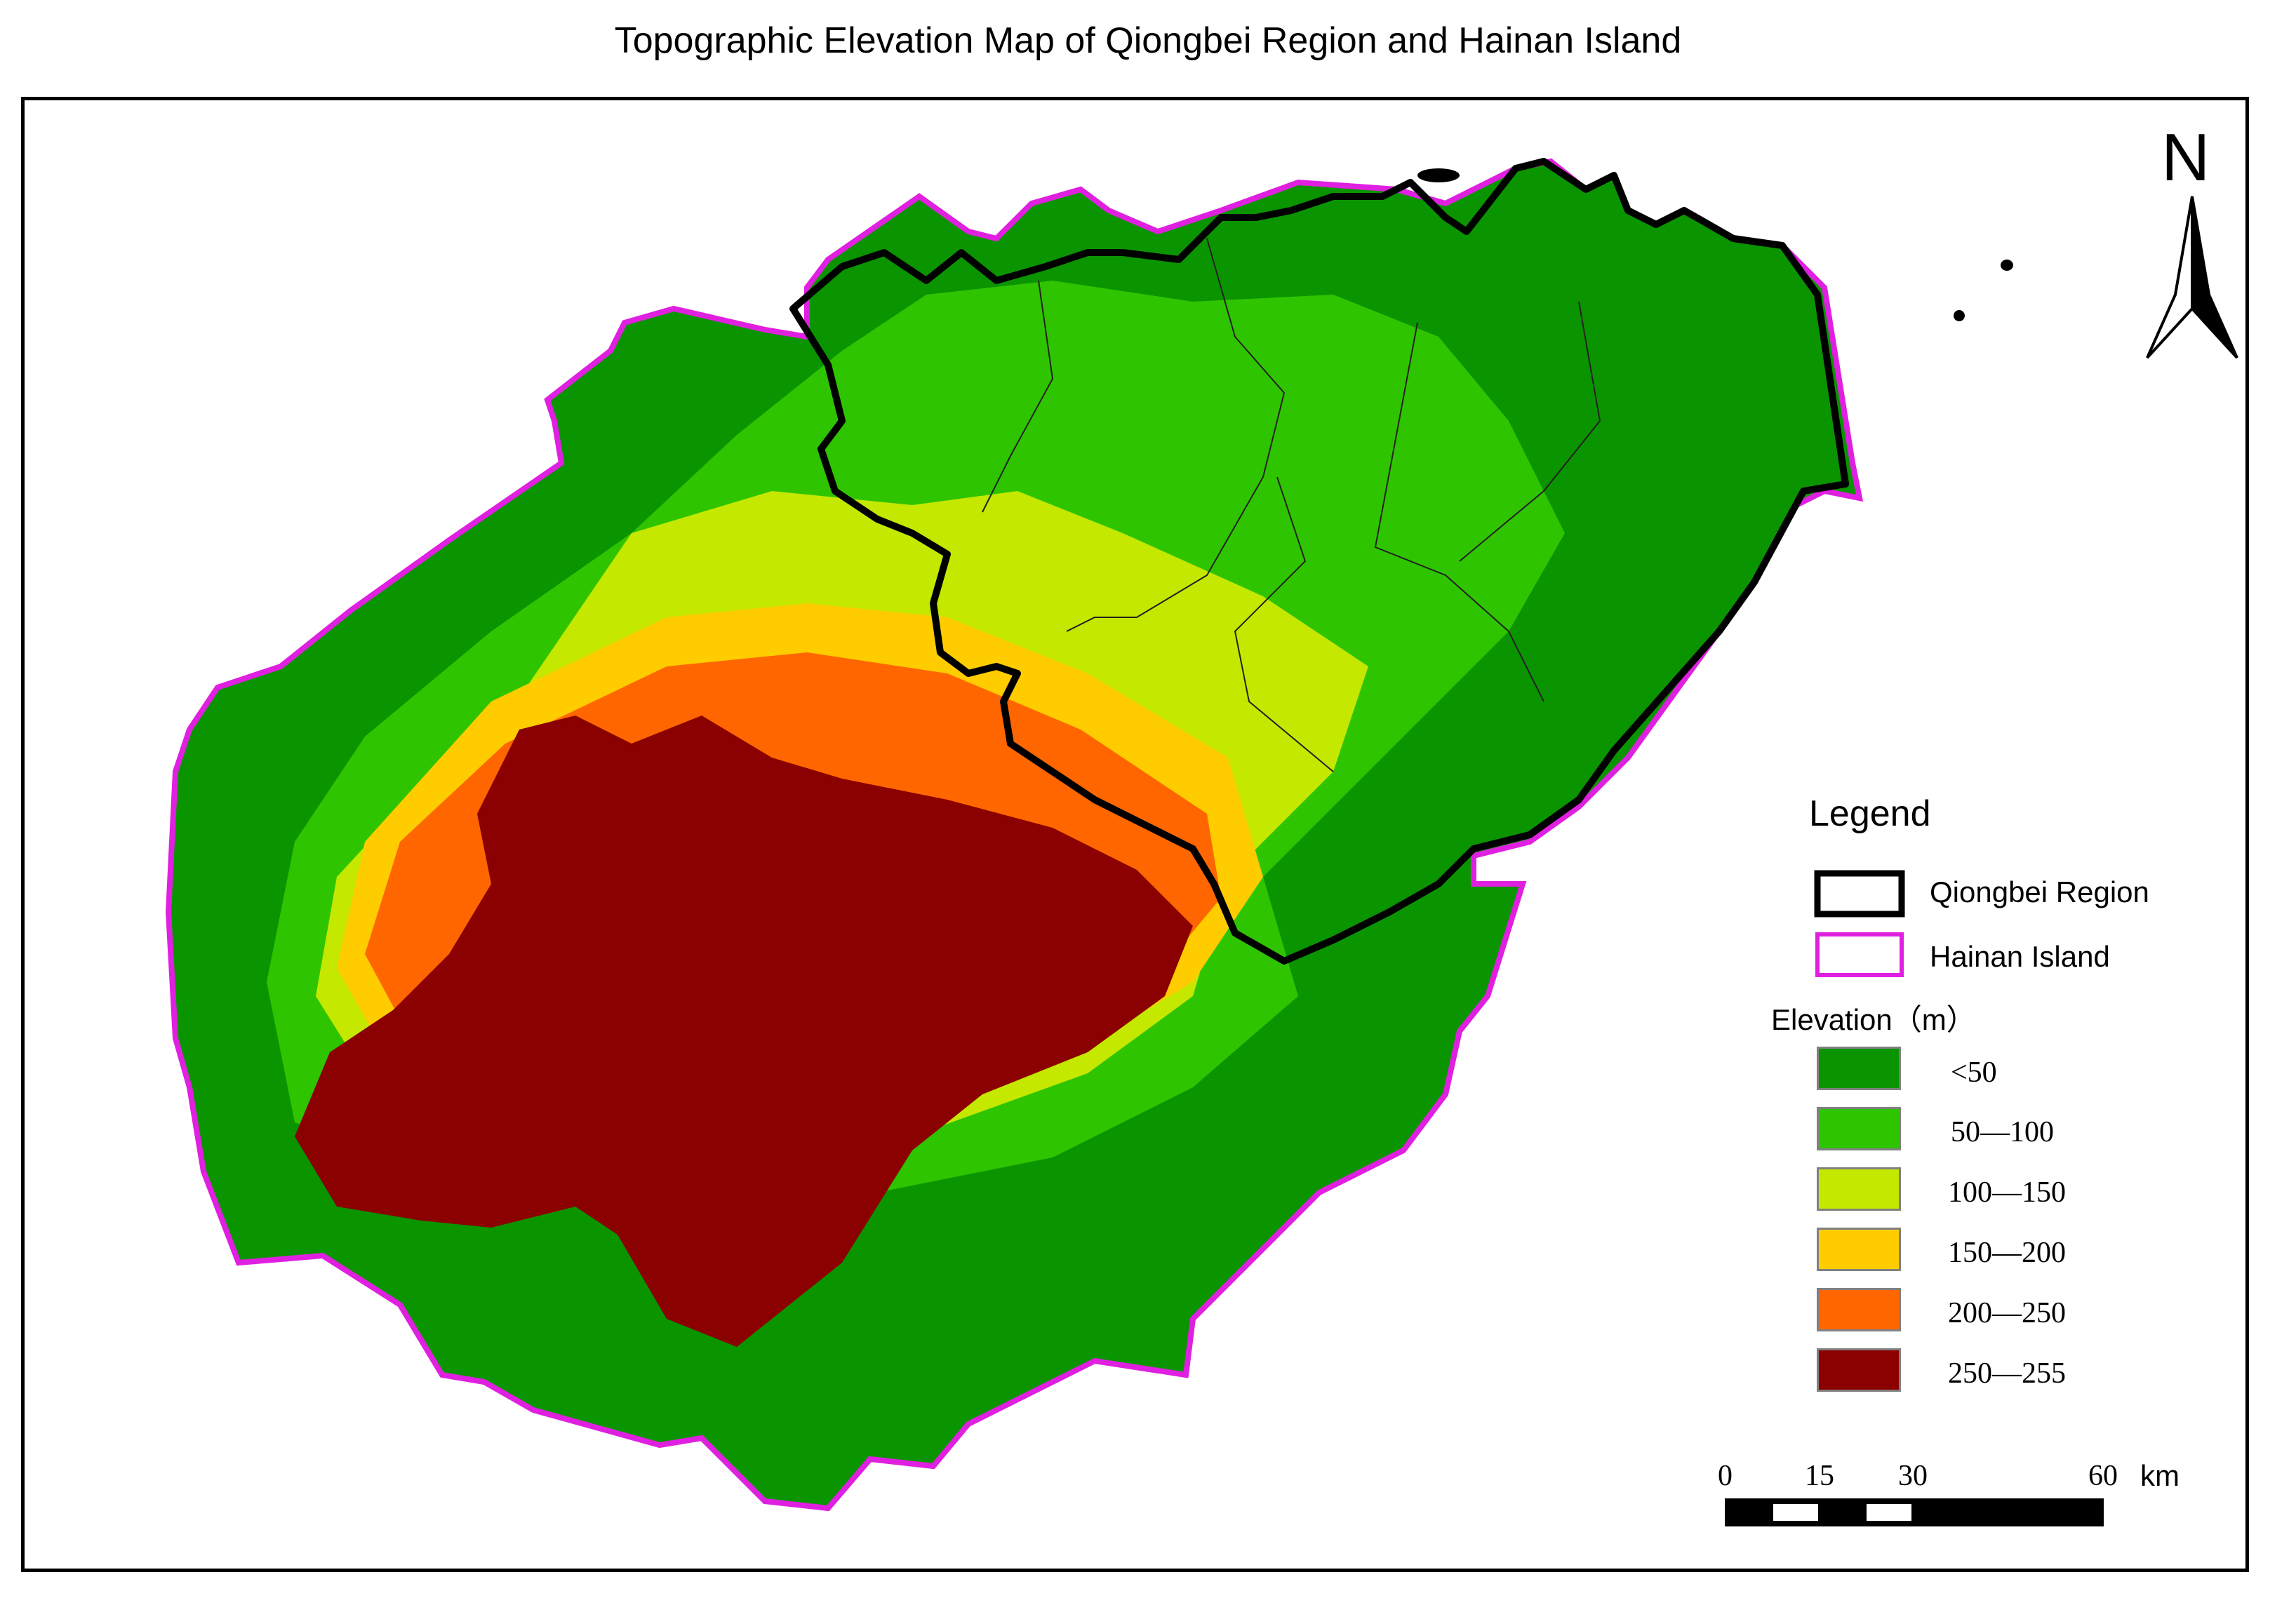  What do you see at coordinates (2007, 1313) in the screenshot?
I see `elevation-label-5: 200—250` at bounding box center [2007, 1313].